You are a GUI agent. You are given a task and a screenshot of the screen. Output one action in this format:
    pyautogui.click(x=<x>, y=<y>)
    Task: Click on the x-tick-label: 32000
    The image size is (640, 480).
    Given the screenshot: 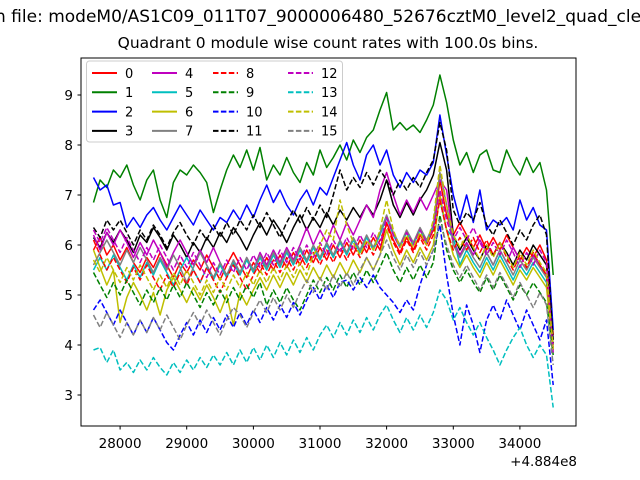 What is the action you would take?
    pyautogui.click(x=386, y=444)
    